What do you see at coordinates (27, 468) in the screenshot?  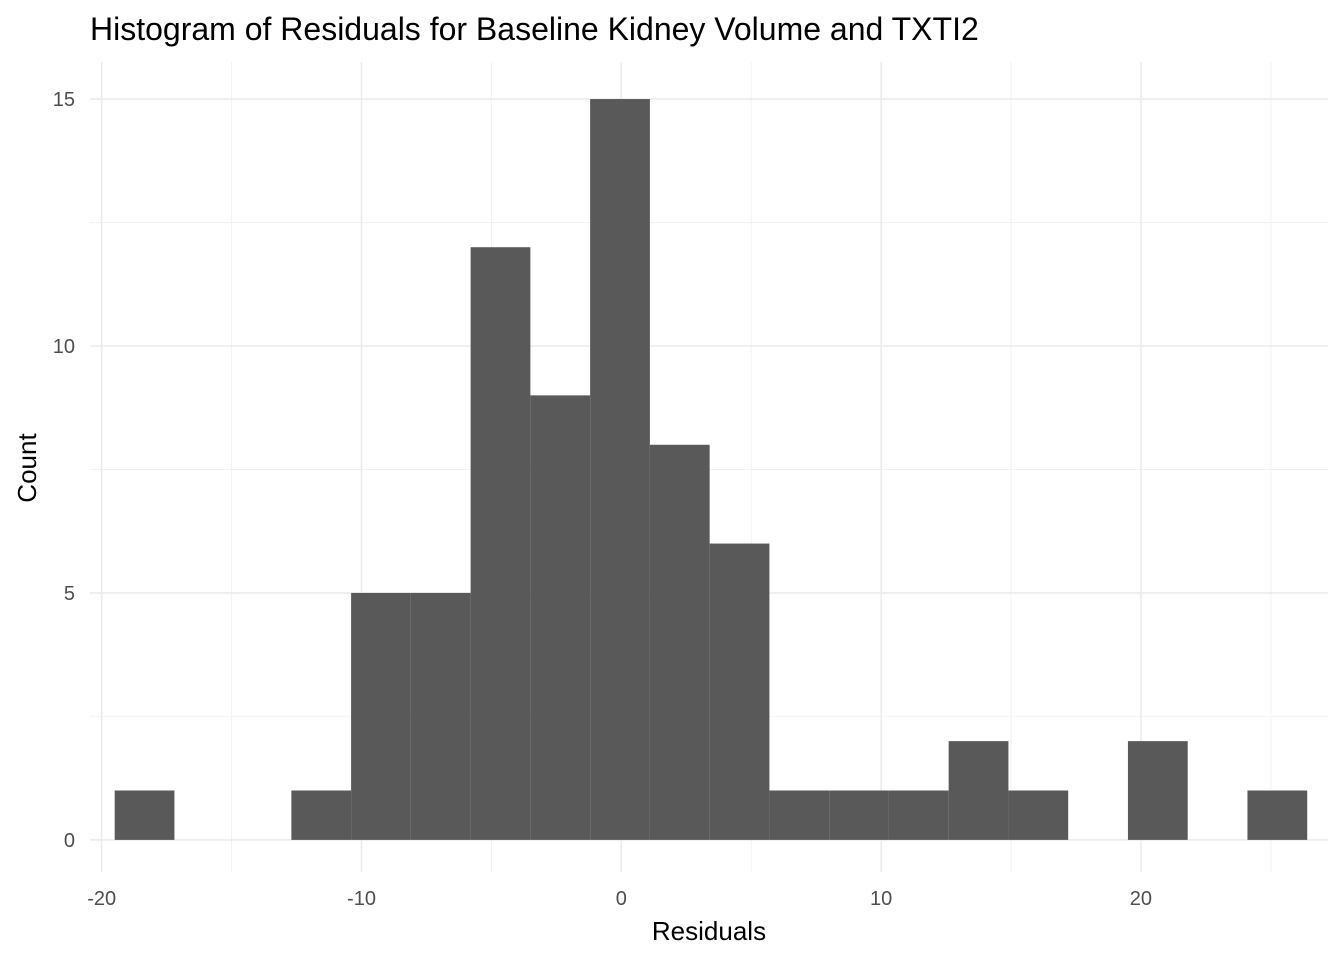 I see `y-axis-title: Count` at bounding box center [27, 468].